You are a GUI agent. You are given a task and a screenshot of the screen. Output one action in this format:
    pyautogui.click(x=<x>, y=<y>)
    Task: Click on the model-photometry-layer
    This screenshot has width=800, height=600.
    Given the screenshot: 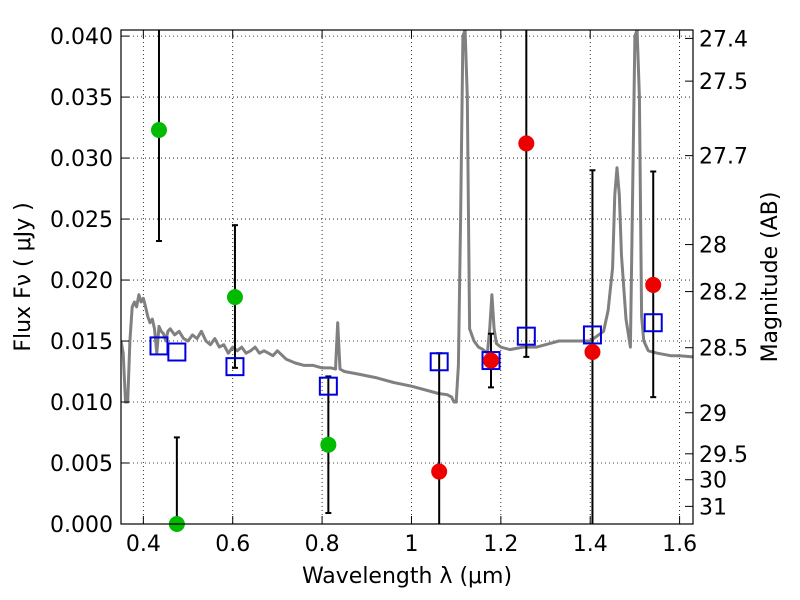 What is the action you would take?
    pyautogui.click(x=406, y=354)
    